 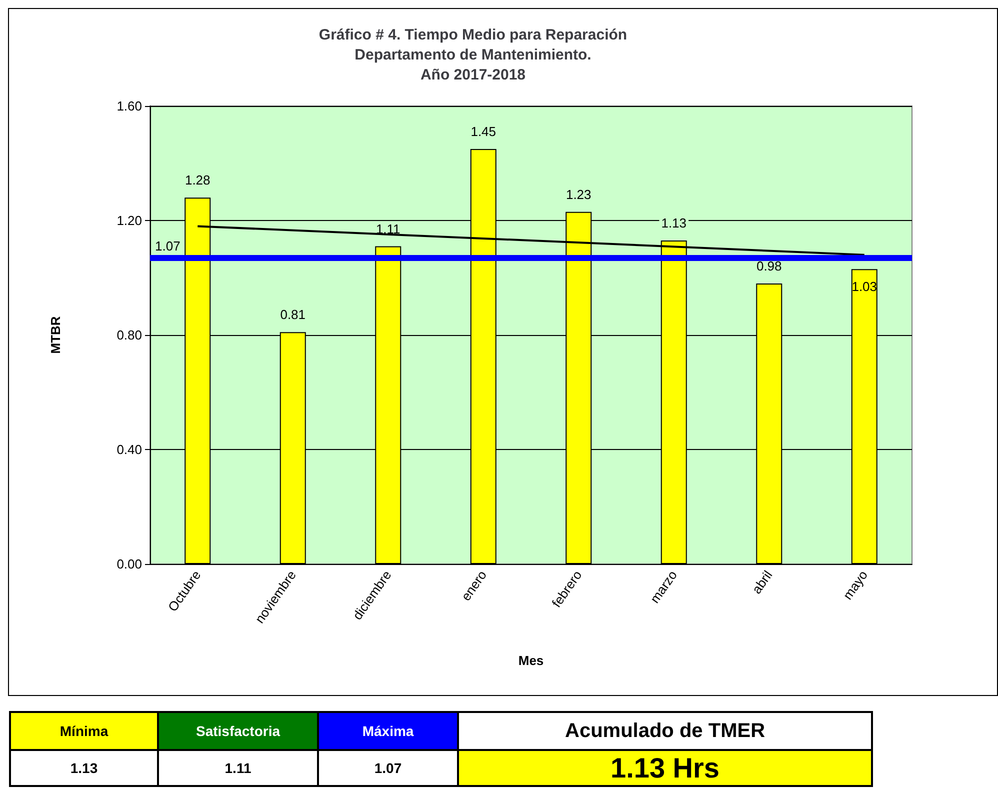 What do you see at coordinates (129, 106) in the screenshot?
I see `y-tick-label: 1.60` at bounding box center [129, 106].